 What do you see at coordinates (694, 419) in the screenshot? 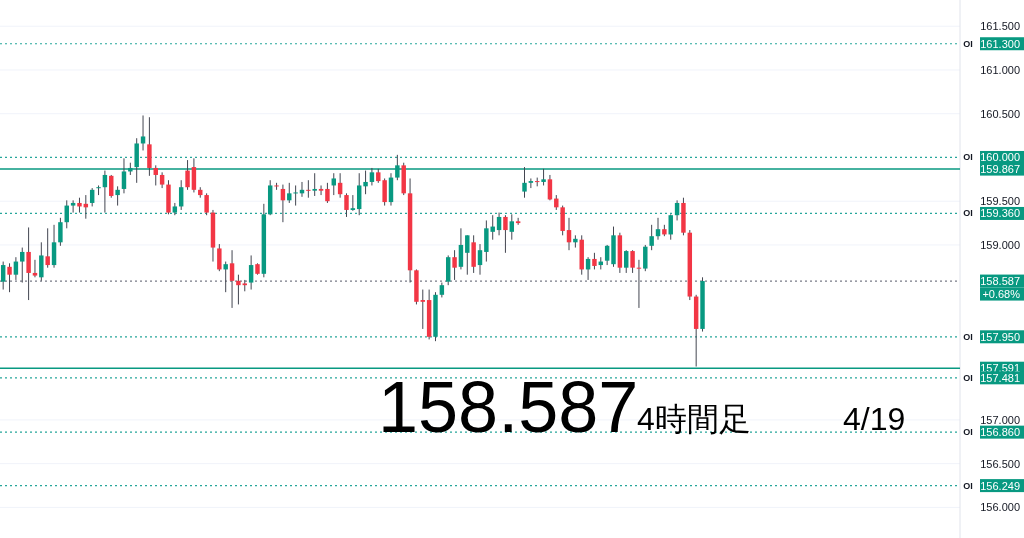
I see `big-label: 4時間足` at bounding box center [694, 419].